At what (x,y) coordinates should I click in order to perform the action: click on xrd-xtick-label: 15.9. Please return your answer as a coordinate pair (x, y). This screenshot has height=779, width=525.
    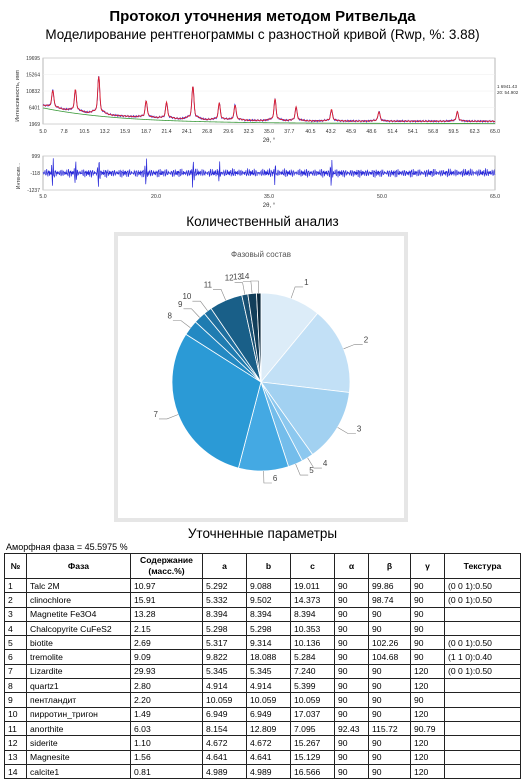
    Looking at the image, I should click on (125, 132).